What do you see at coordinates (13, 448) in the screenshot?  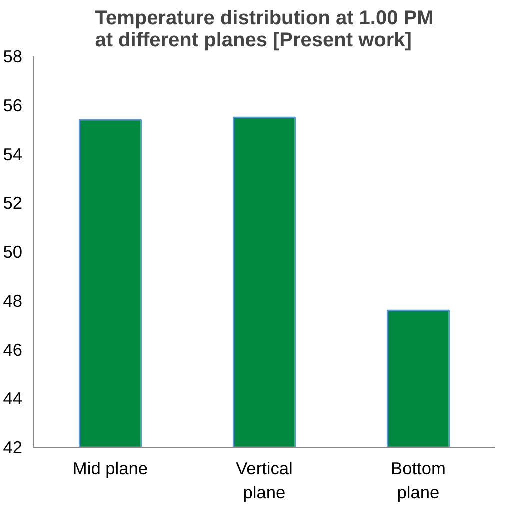 I see `y-tick-label: 42` at bounding box center [13, 448].